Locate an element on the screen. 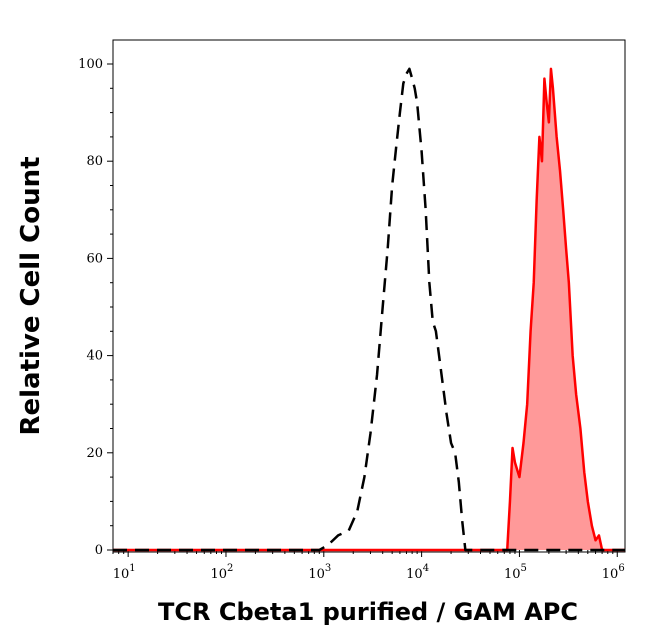  y-axis-title: Relative Cell Count is located at coordinates (31, 295).